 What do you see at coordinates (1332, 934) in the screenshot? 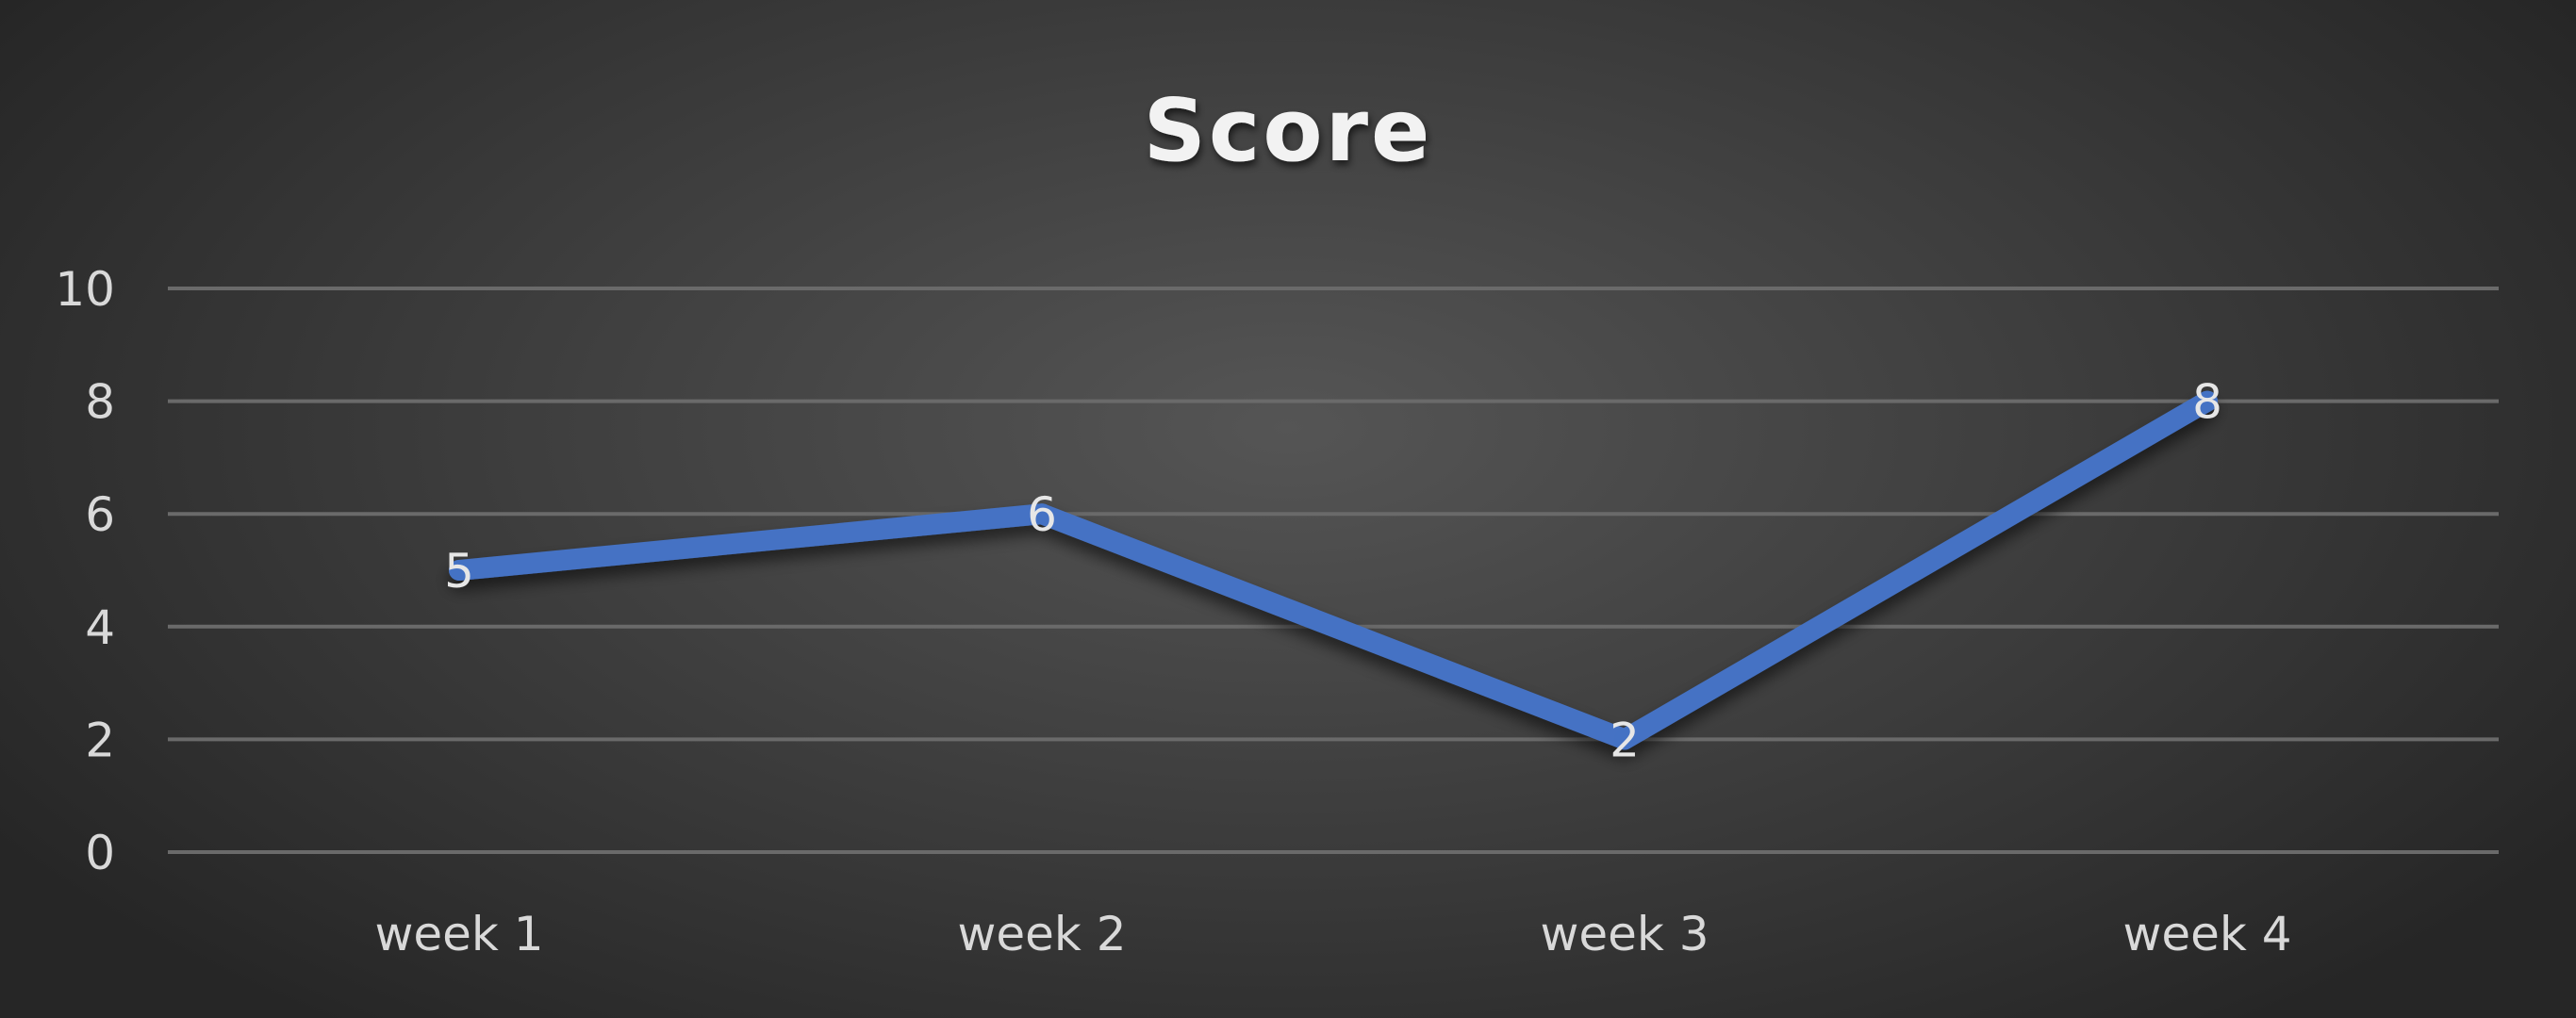
I see `x-axis-ticks: week 1 week 2 week 3 week 4` at bounding box center [1332, 934].